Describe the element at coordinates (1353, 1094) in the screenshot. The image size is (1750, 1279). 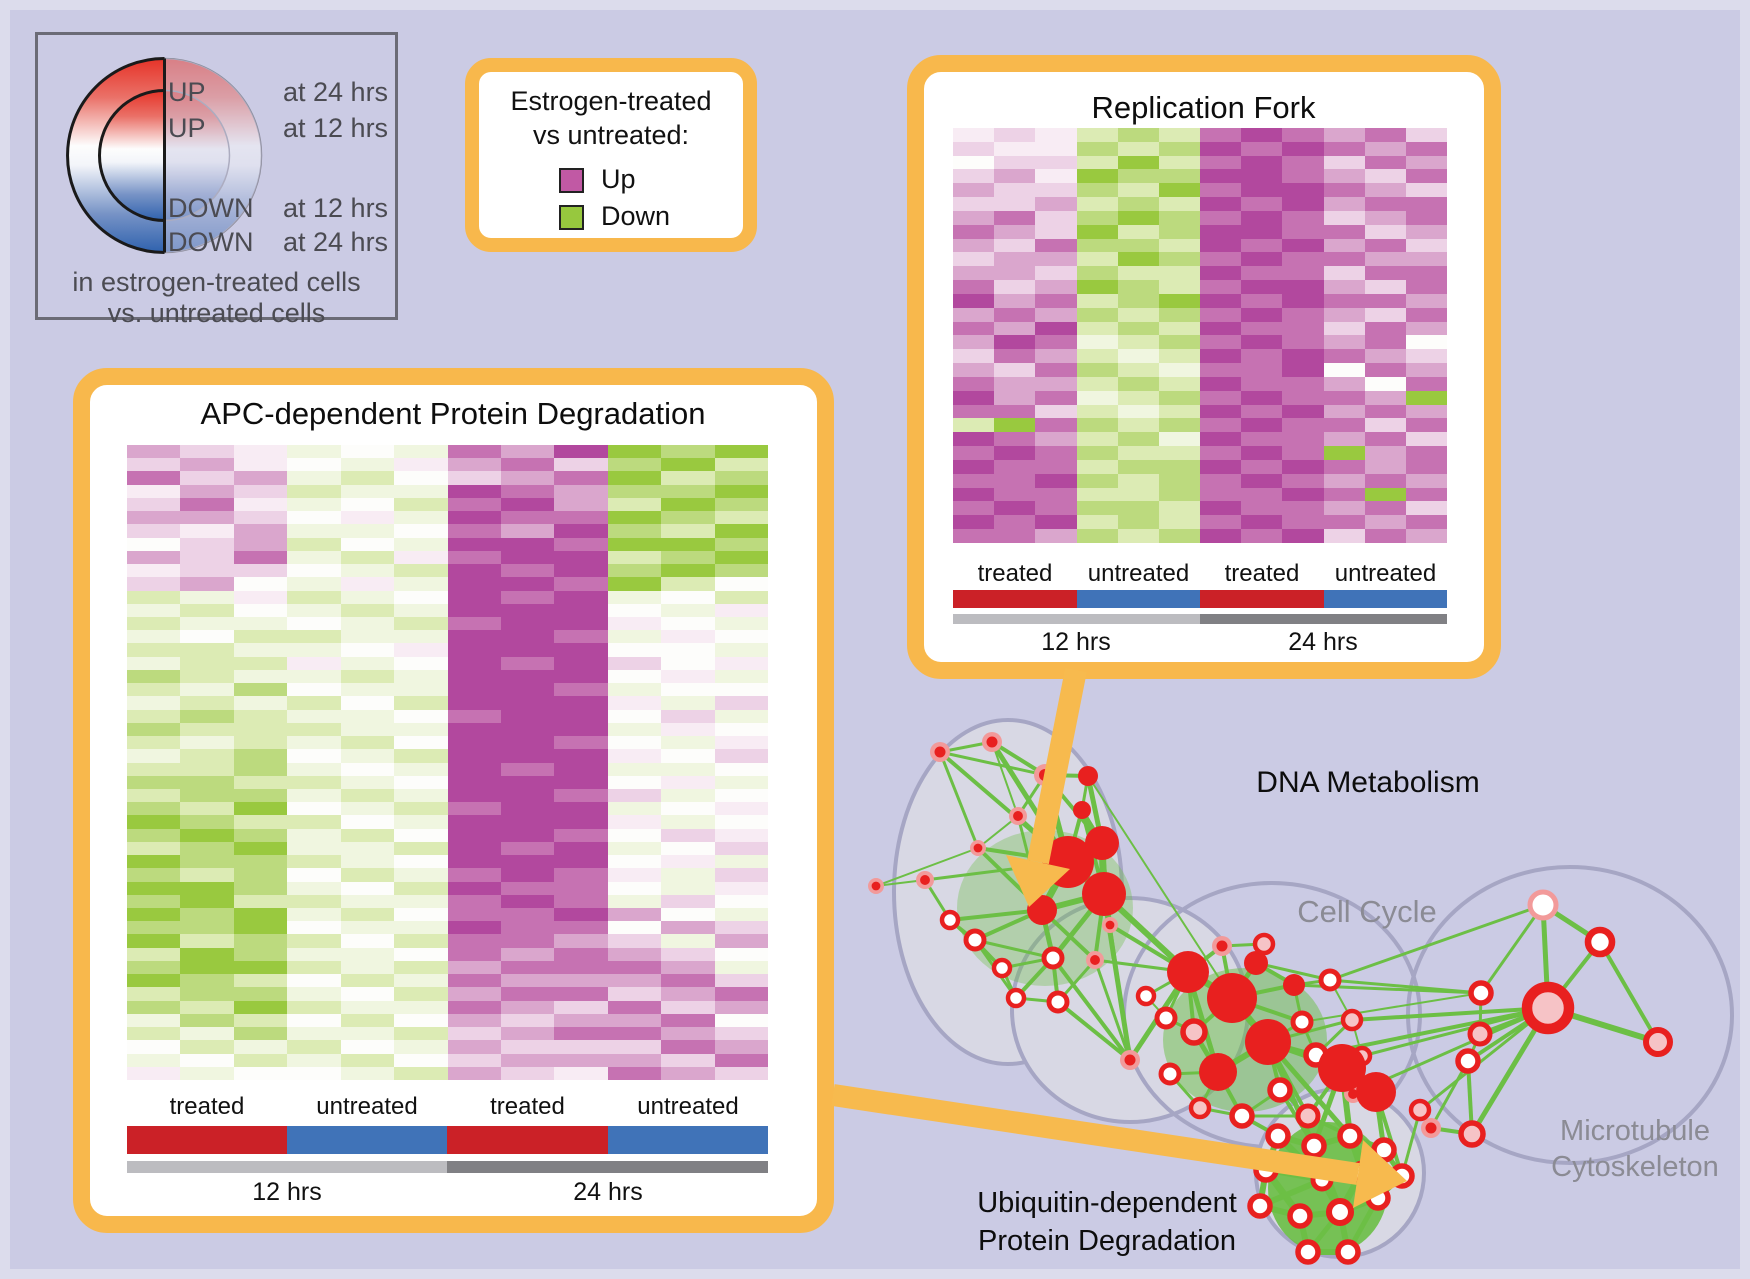
I see `gene-node-salmon-core` at that location.